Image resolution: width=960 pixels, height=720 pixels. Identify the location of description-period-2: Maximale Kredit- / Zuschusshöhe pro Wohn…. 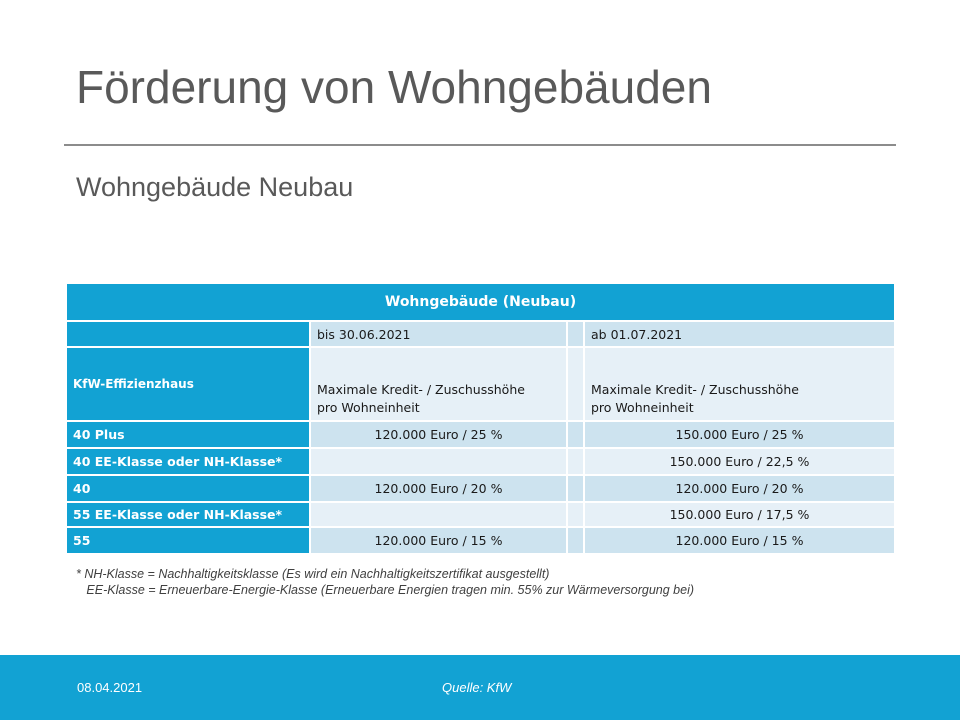
(739, 384).